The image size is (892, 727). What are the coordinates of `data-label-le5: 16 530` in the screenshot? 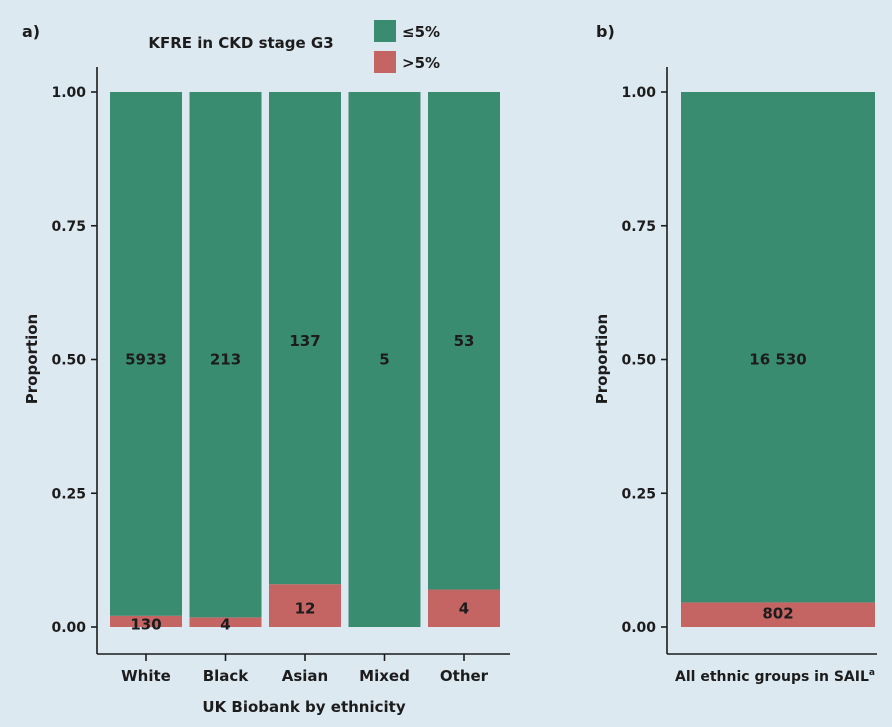 It's located at (777, 360).